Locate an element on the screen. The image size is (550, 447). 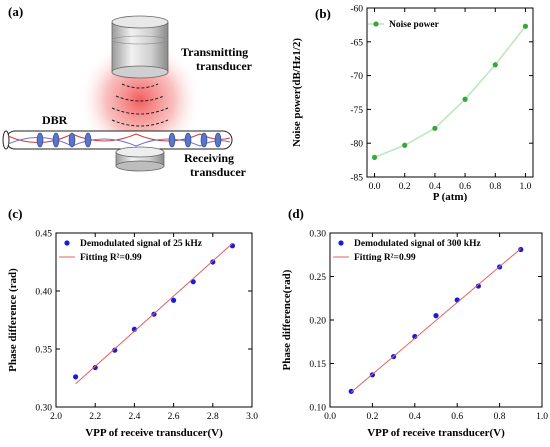
y-tick-label: 0.15 is located at coordinates (317, 365).